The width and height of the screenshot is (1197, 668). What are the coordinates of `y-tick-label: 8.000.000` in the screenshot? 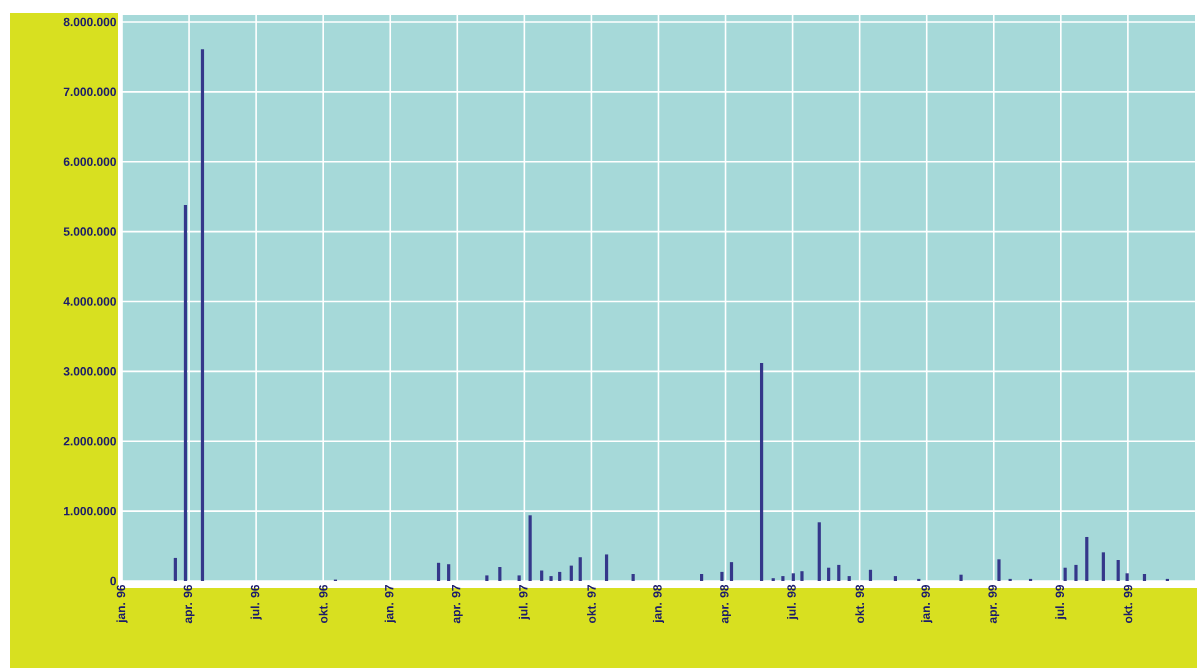 It's located at (89, 22).